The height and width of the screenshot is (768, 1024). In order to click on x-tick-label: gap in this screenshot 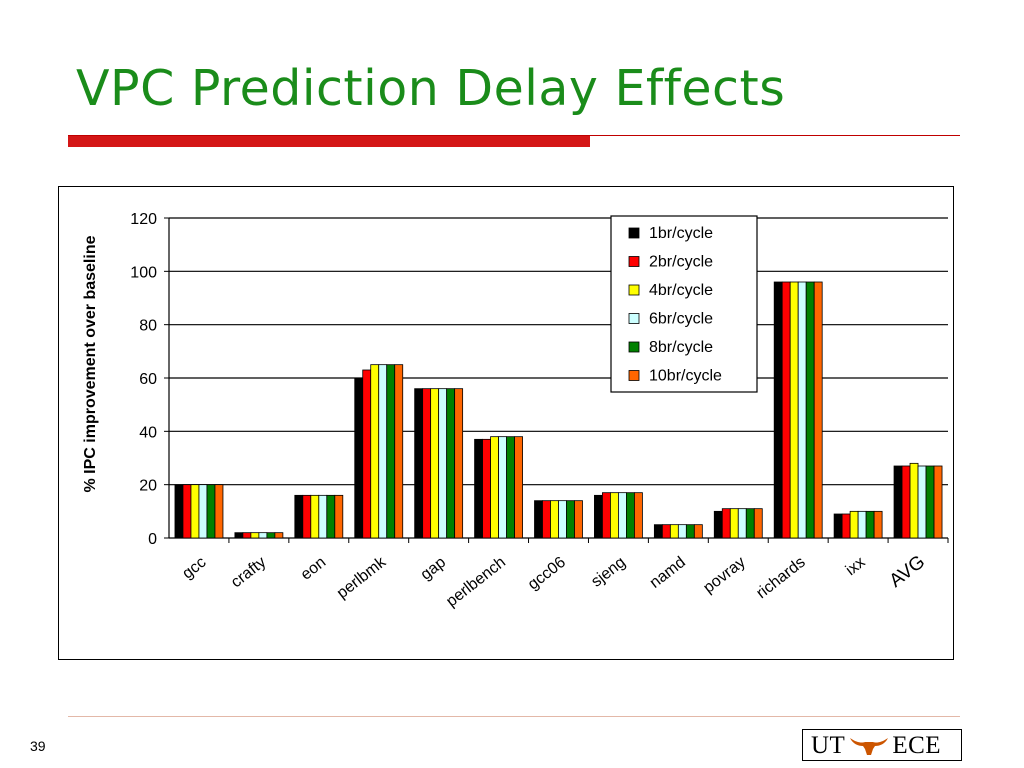, I will do `click(434, 569)`.